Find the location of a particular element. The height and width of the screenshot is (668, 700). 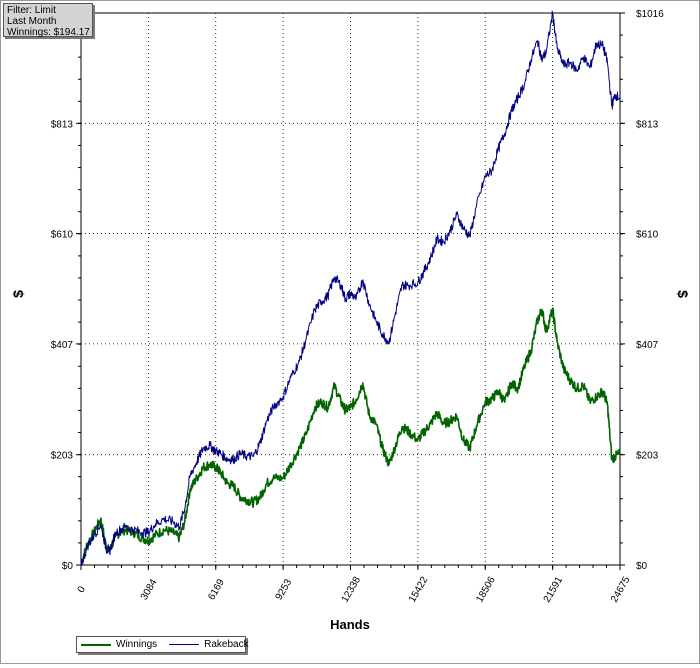

y-tick-label-right: $610 is located at coordinates (647, 235).